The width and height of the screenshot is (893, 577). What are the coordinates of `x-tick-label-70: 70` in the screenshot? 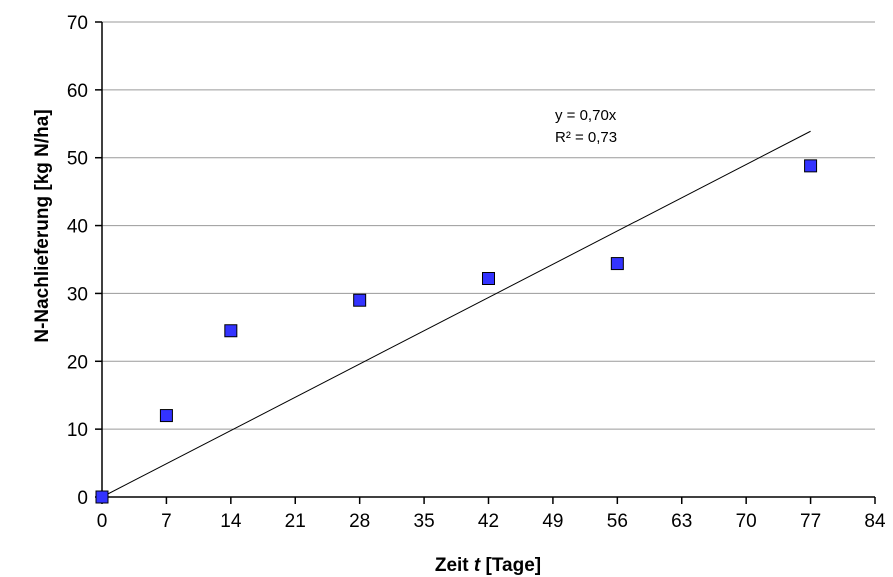 It's located at (746, 521).